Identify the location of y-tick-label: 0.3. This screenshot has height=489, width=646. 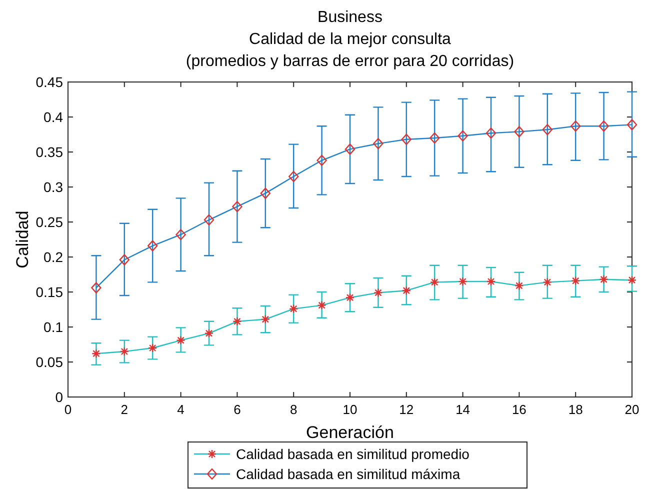
(54, 187).